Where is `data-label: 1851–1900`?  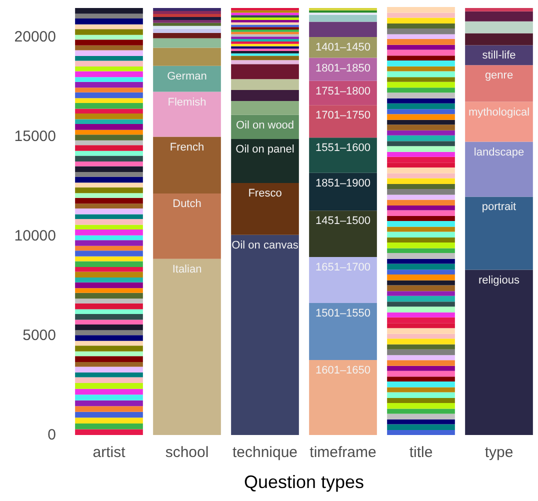 data-label: 1851–1900 is located at coordinates (343, 183).